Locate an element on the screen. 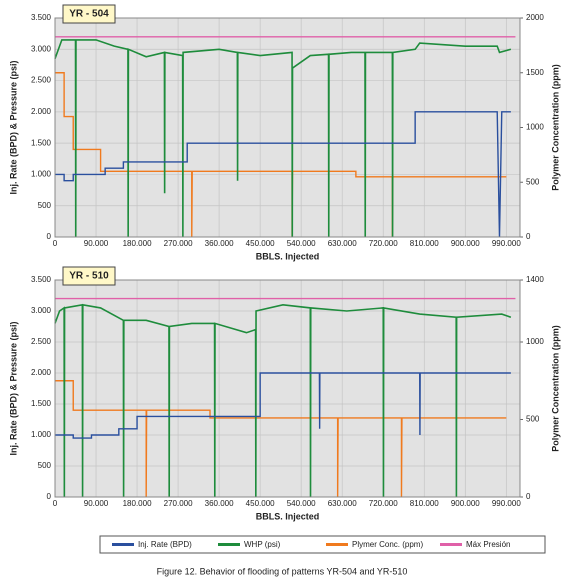 The width and height of the screenshot is (565, 587). legend-label: WHP (psi) is located at coordinates (262, 544).